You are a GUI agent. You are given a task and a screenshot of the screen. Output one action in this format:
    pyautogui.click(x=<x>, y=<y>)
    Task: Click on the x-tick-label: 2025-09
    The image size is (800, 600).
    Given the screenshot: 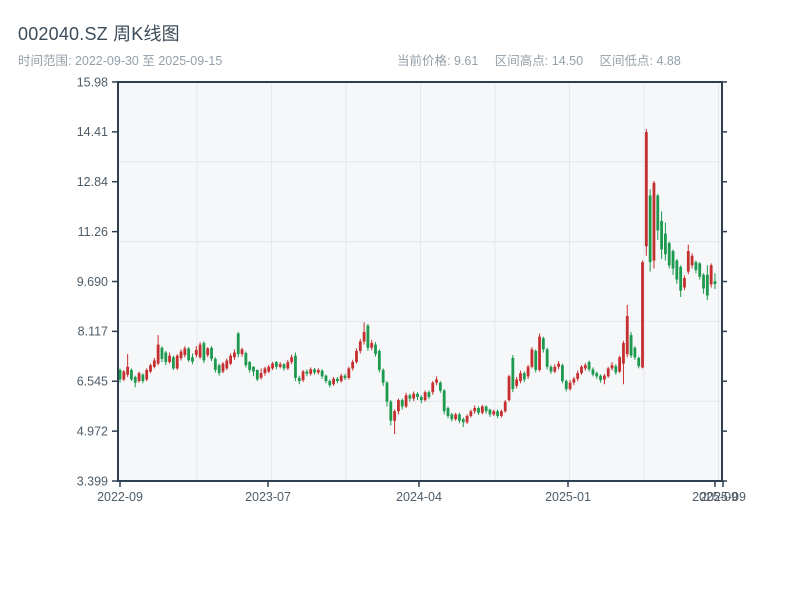 What is the action you would take?
    pyautogui.click(x=723, y=497)
    